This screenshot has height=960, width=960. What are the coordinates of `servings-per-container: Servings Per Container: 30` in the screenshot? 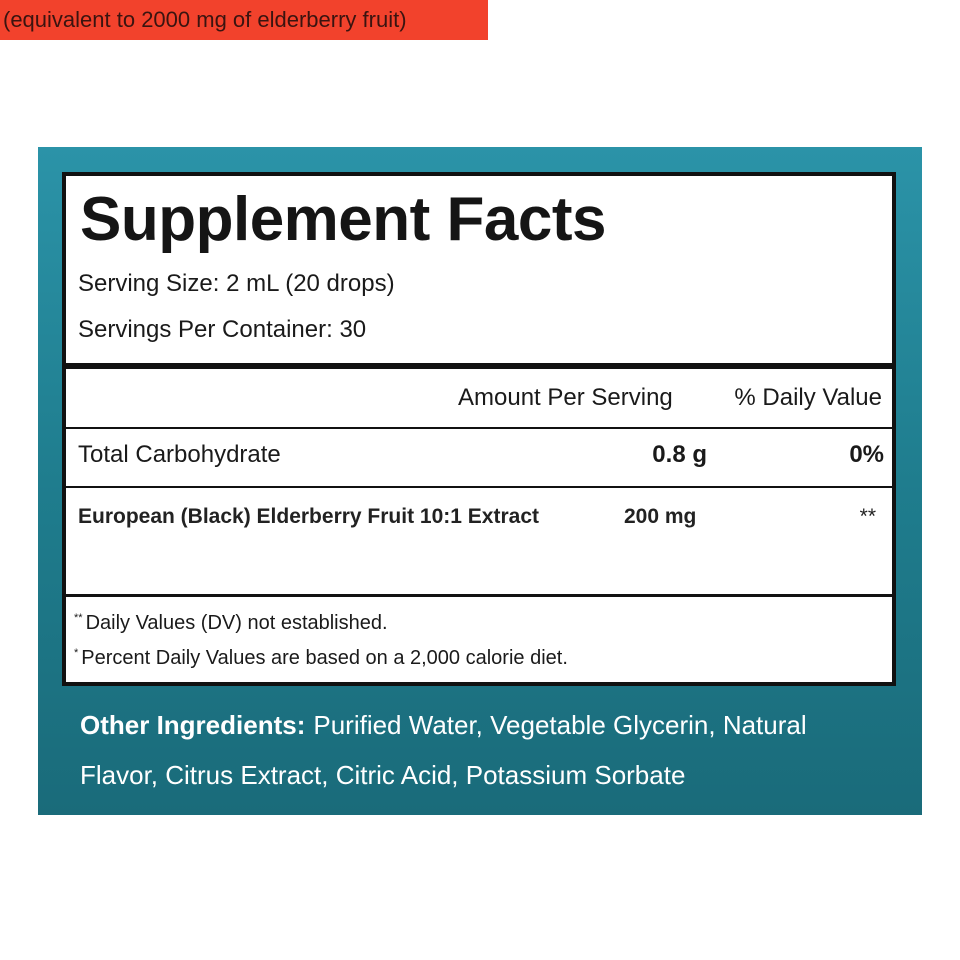 It's located at (222, 329).